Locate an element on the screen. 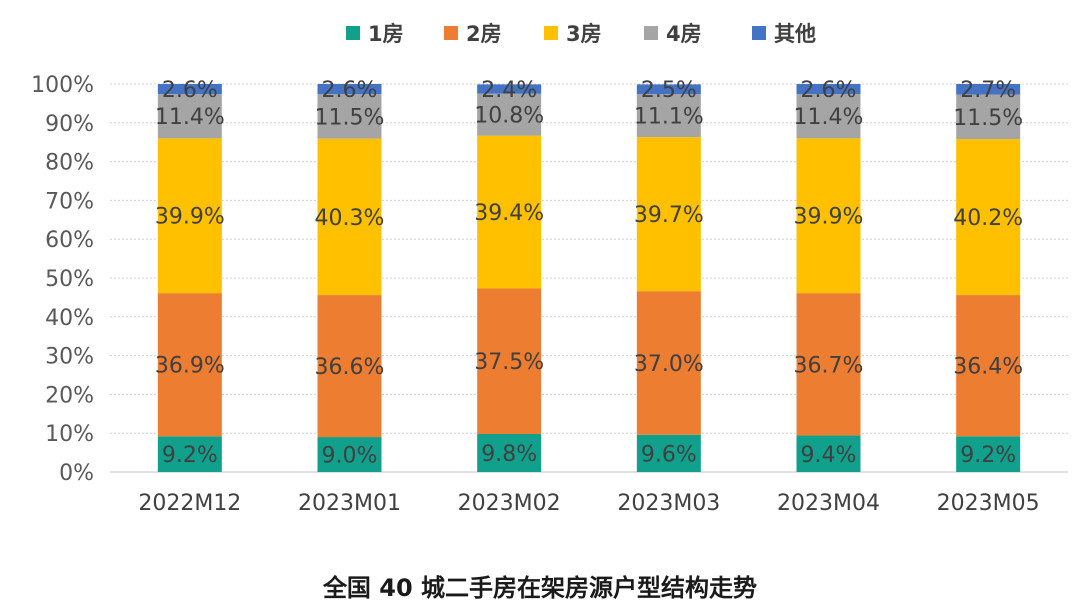 Image resolution: width=1080 pixels, height=616 pixels. data-label: 39.4% is located at coordinates (509, 213).